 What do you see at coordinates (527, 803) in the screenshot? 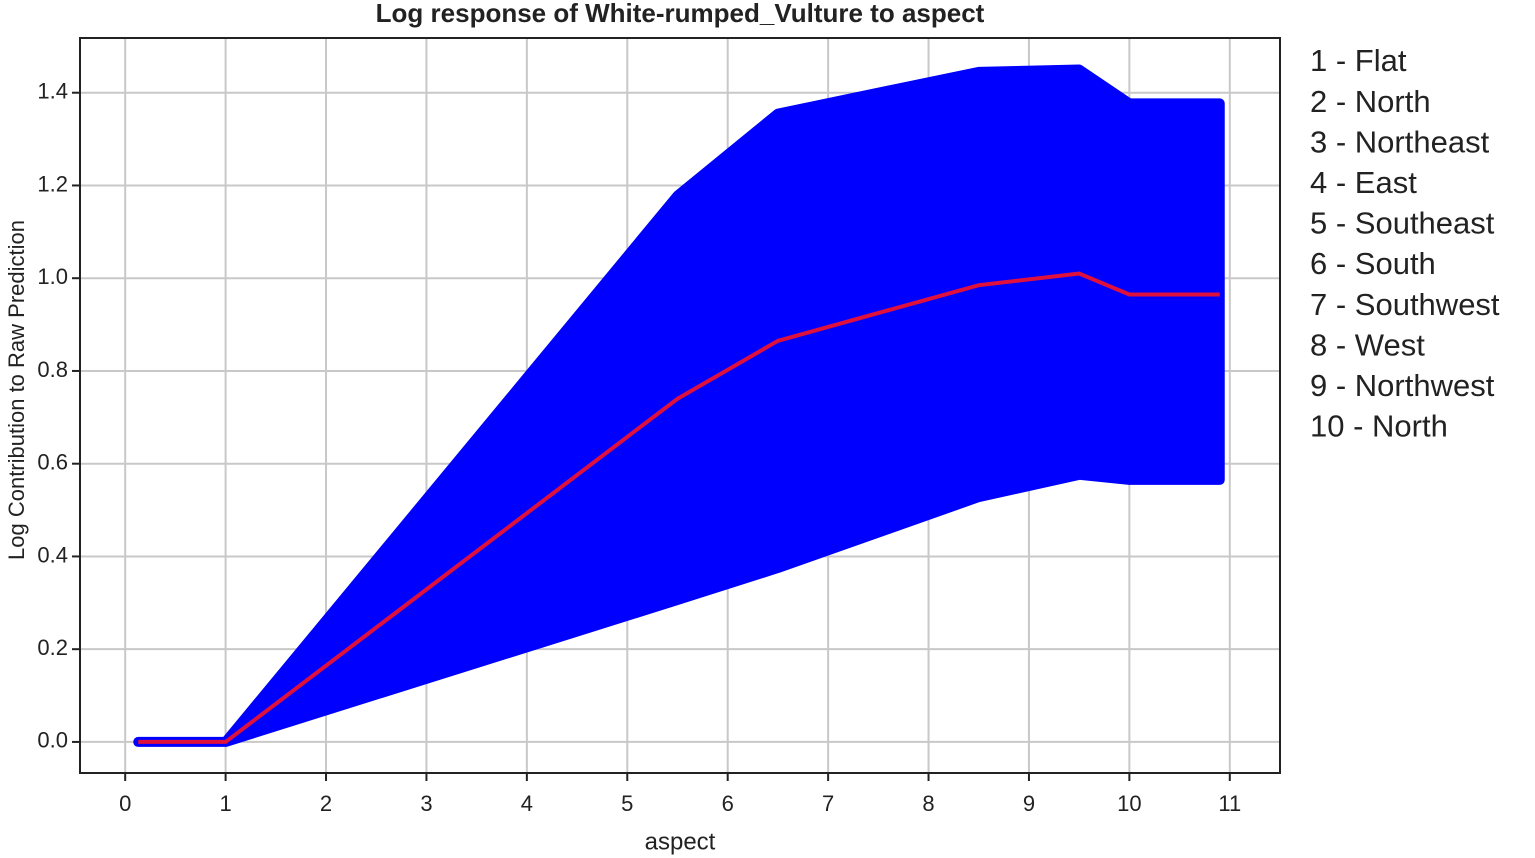
I see `x-tick-label: 4` at bounding box center [527, 803].